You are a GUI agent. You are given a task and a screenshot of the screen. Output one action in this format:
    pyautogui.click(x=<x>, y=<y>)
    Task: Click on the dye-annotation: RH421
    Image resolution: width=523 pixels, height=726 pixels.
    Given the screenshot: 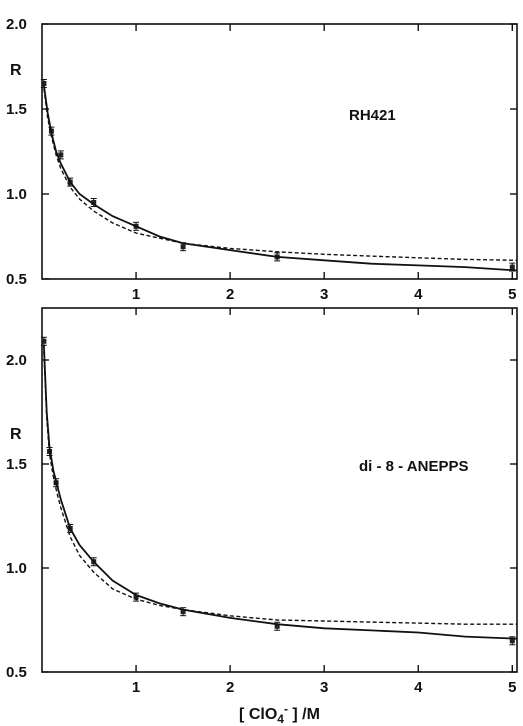 What is the action you would take?
    pyautogui.click(x=372, y=115)
    